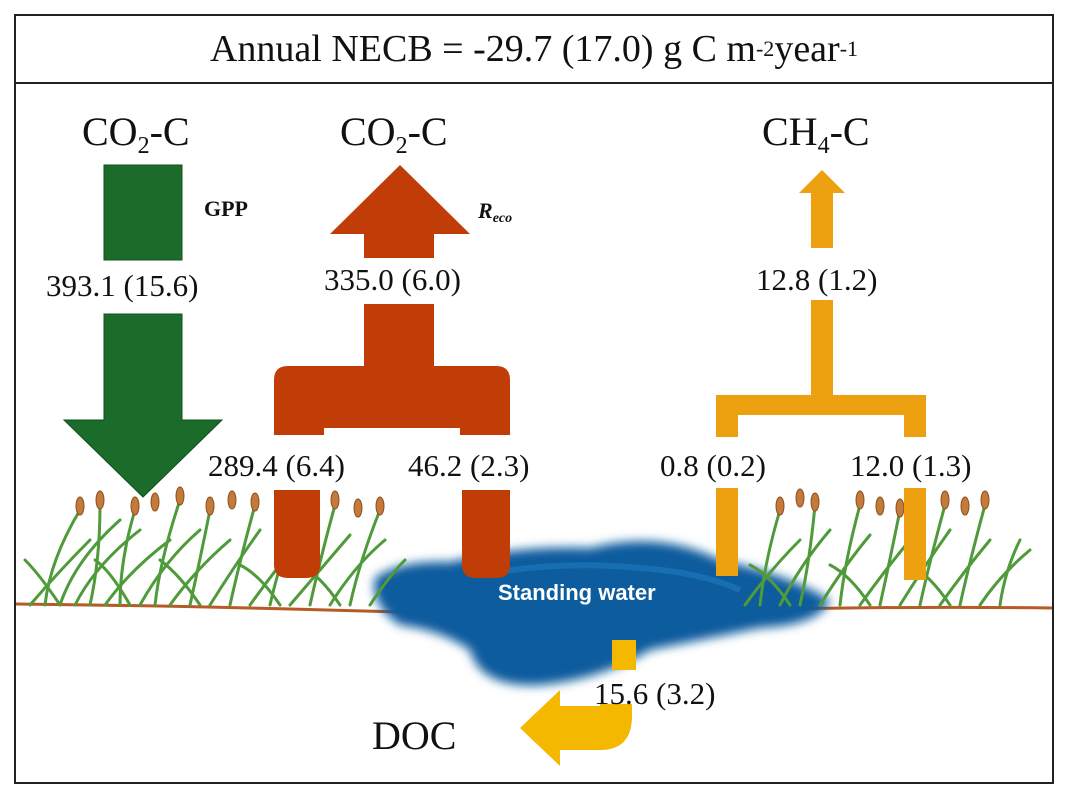 The width and height of the screenshot is (1068, 799). Describe the element at coordinates (790, 131) in the screenshot. I see `gas-base: CH` at that location.